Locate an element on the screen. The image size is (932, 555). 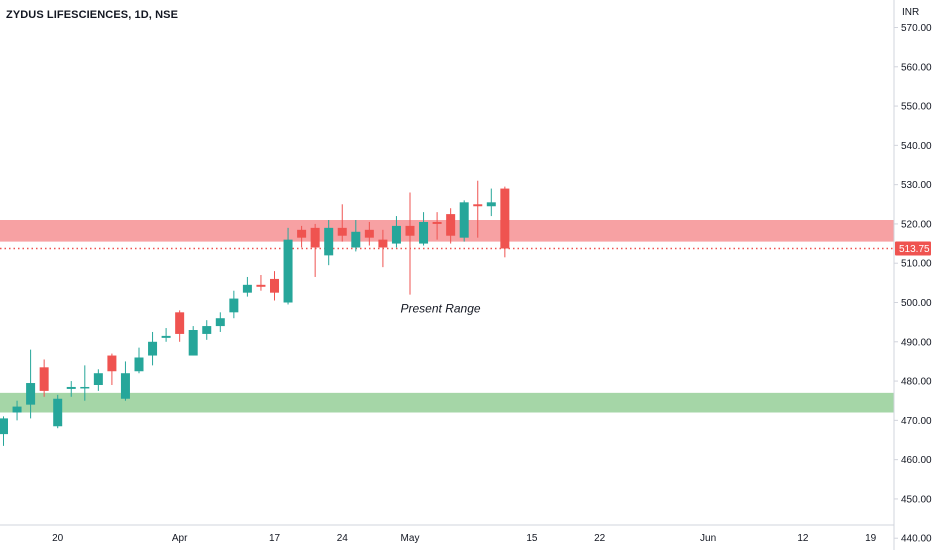
y-tick-label: 450.00 is located at coordinates (916, 499).